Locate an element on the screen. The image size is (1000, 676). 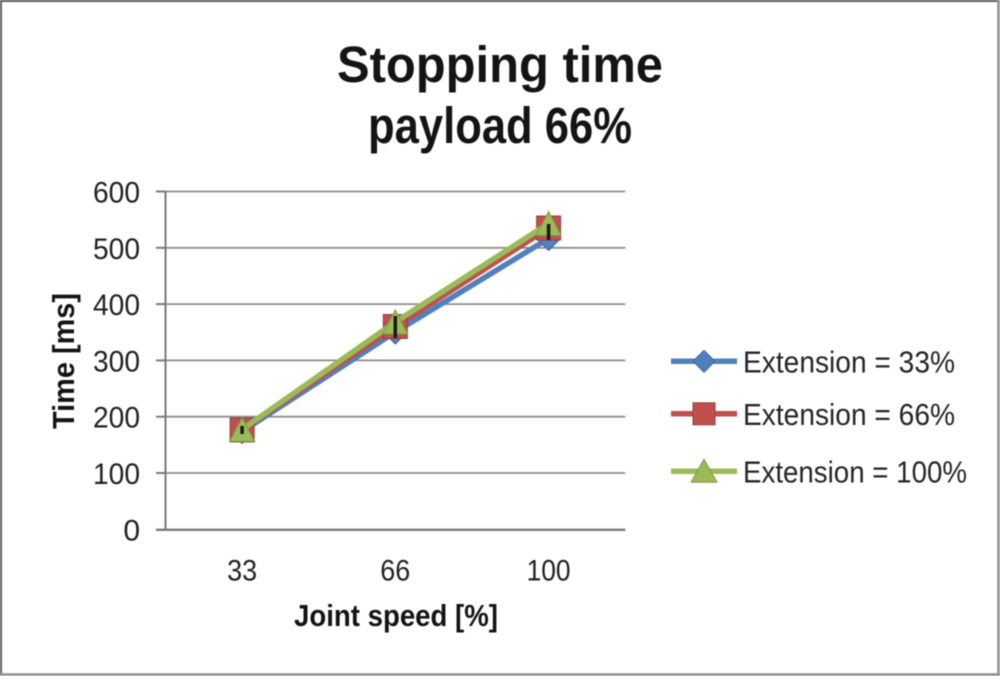
svg-text: payload 66% is located at coordinates (500, 125).